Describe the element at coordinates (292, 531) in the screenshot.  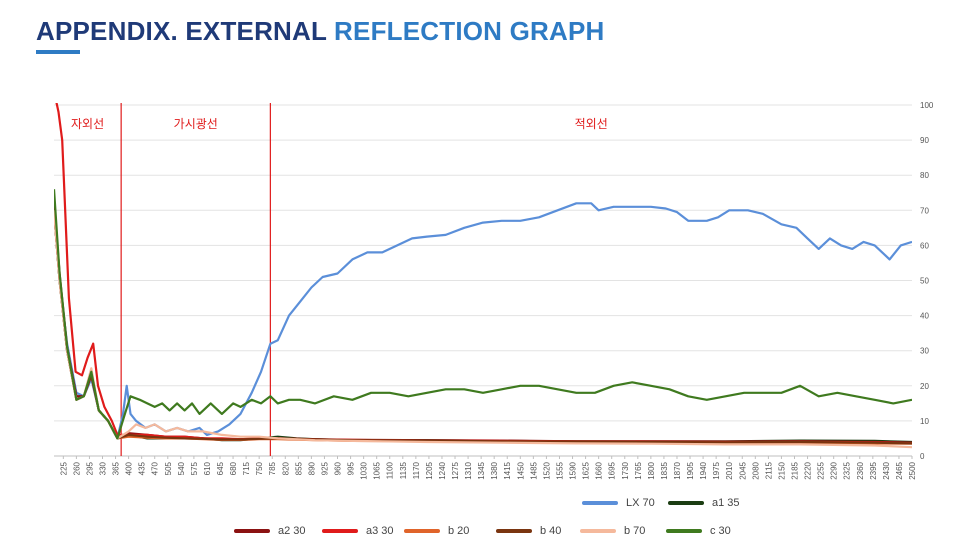
I see `legend-label: a2 30` at that location.